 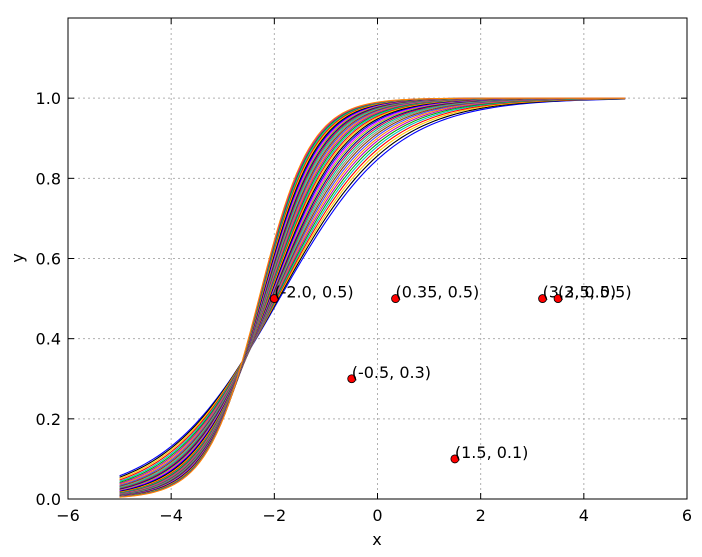 What do you see at coordinates (17, 257) in the screenshot?
I see `y-axis-label: y` at bounding box center [17, 257].